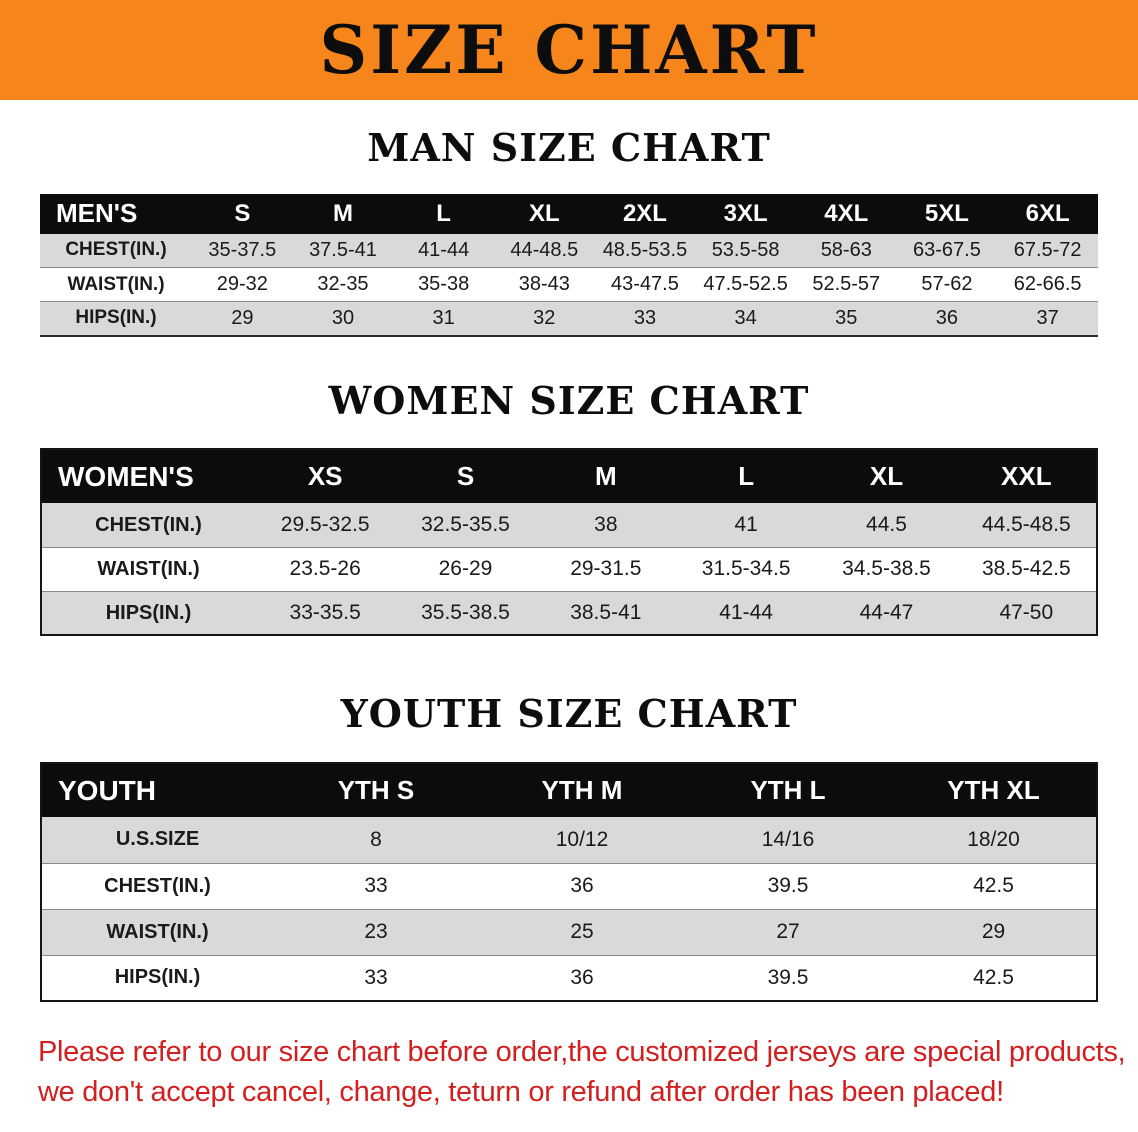 This screenshot has height=1132, width=1138. What do you see at coordinates (116, 213) in the screenshot?
I see `table-title-cell: MEN'S` at bounding box center [116, 213].